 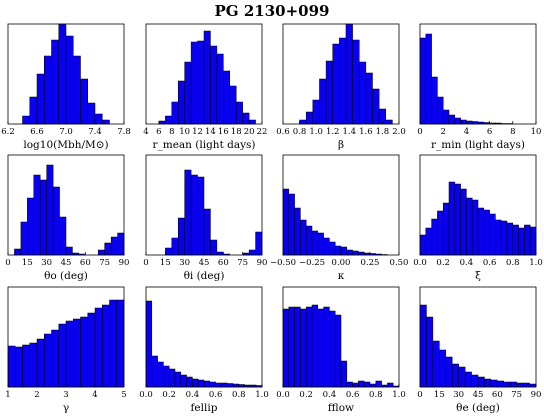 What do you see at coordinates (262, 132) in the screenshot?
I see `x-tick-label: 22` at bounding box center [262, 132].